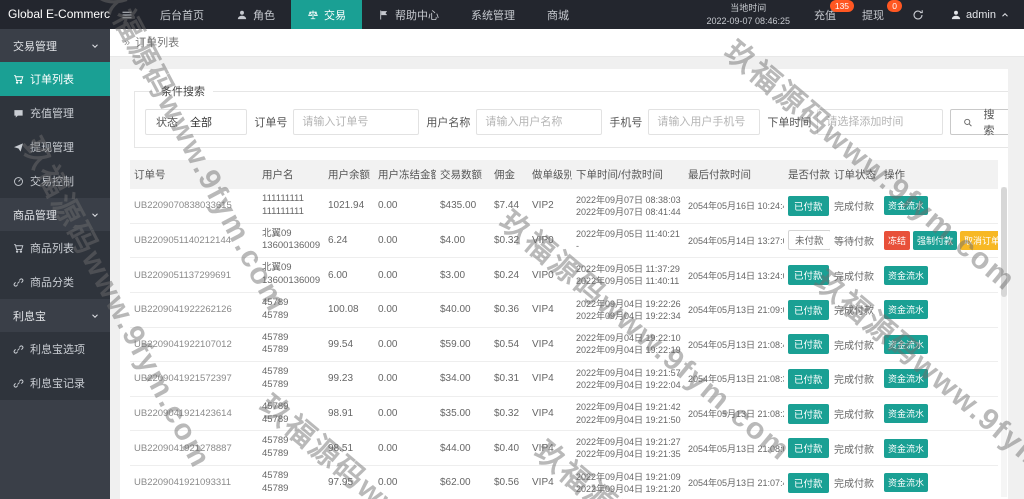  What do you see at coordinates (979, 240) in the screenshot?
I see `cancel-order-button: 取消订单` at bounding box center [979, 240].